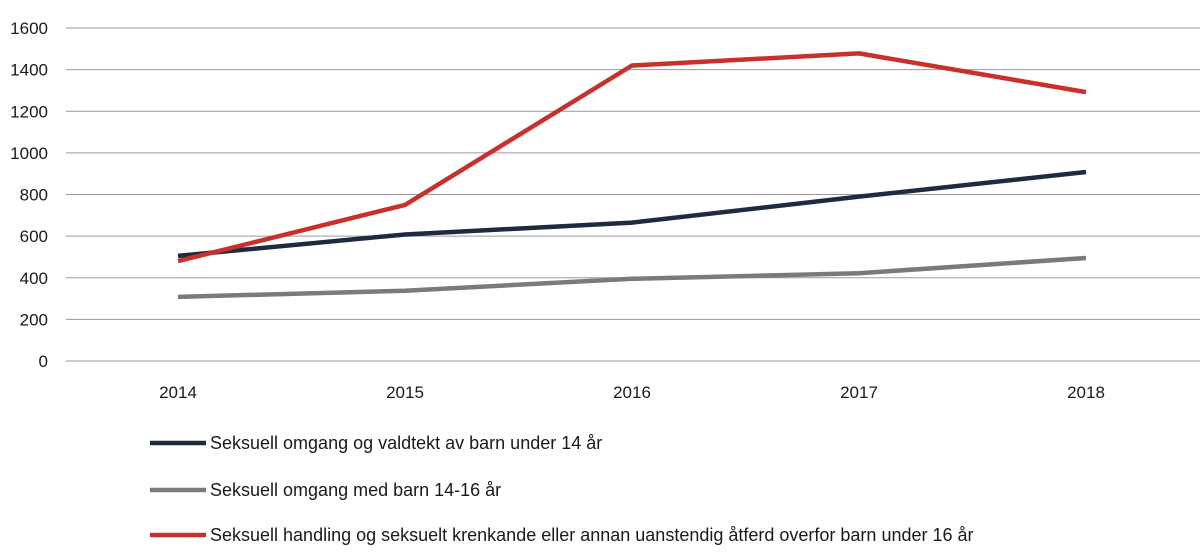 This screenshot has height=558, width=1200. Describe the element at coordinates (29, 70) in the screenshot. I see `y-tick-label: 1400` at that location.